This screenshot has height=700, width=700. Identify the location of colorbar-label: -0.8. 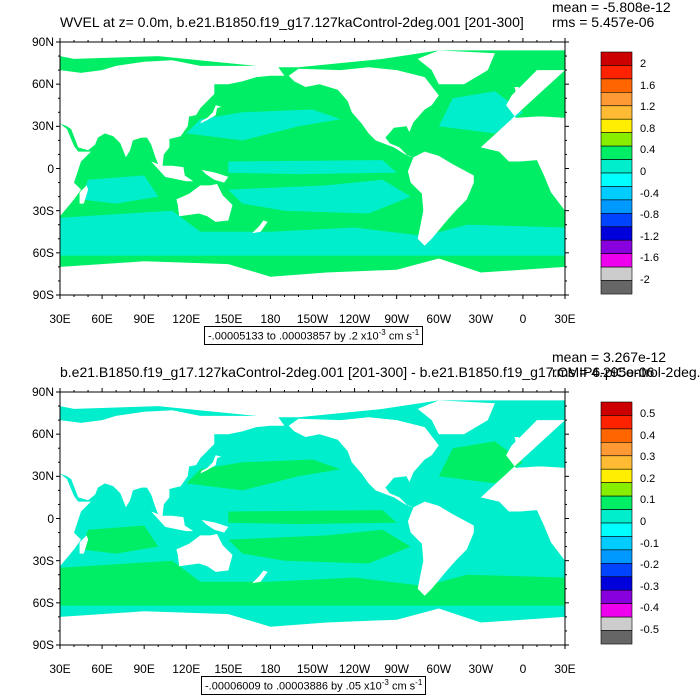
(649, 215).